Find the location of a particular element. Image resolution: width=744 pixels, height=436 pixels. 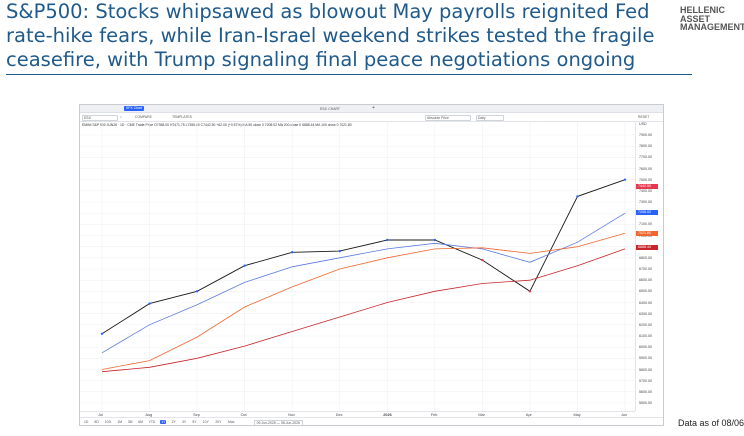

price-axis-tick: 7800.00 is located at coordinates (645, 146).